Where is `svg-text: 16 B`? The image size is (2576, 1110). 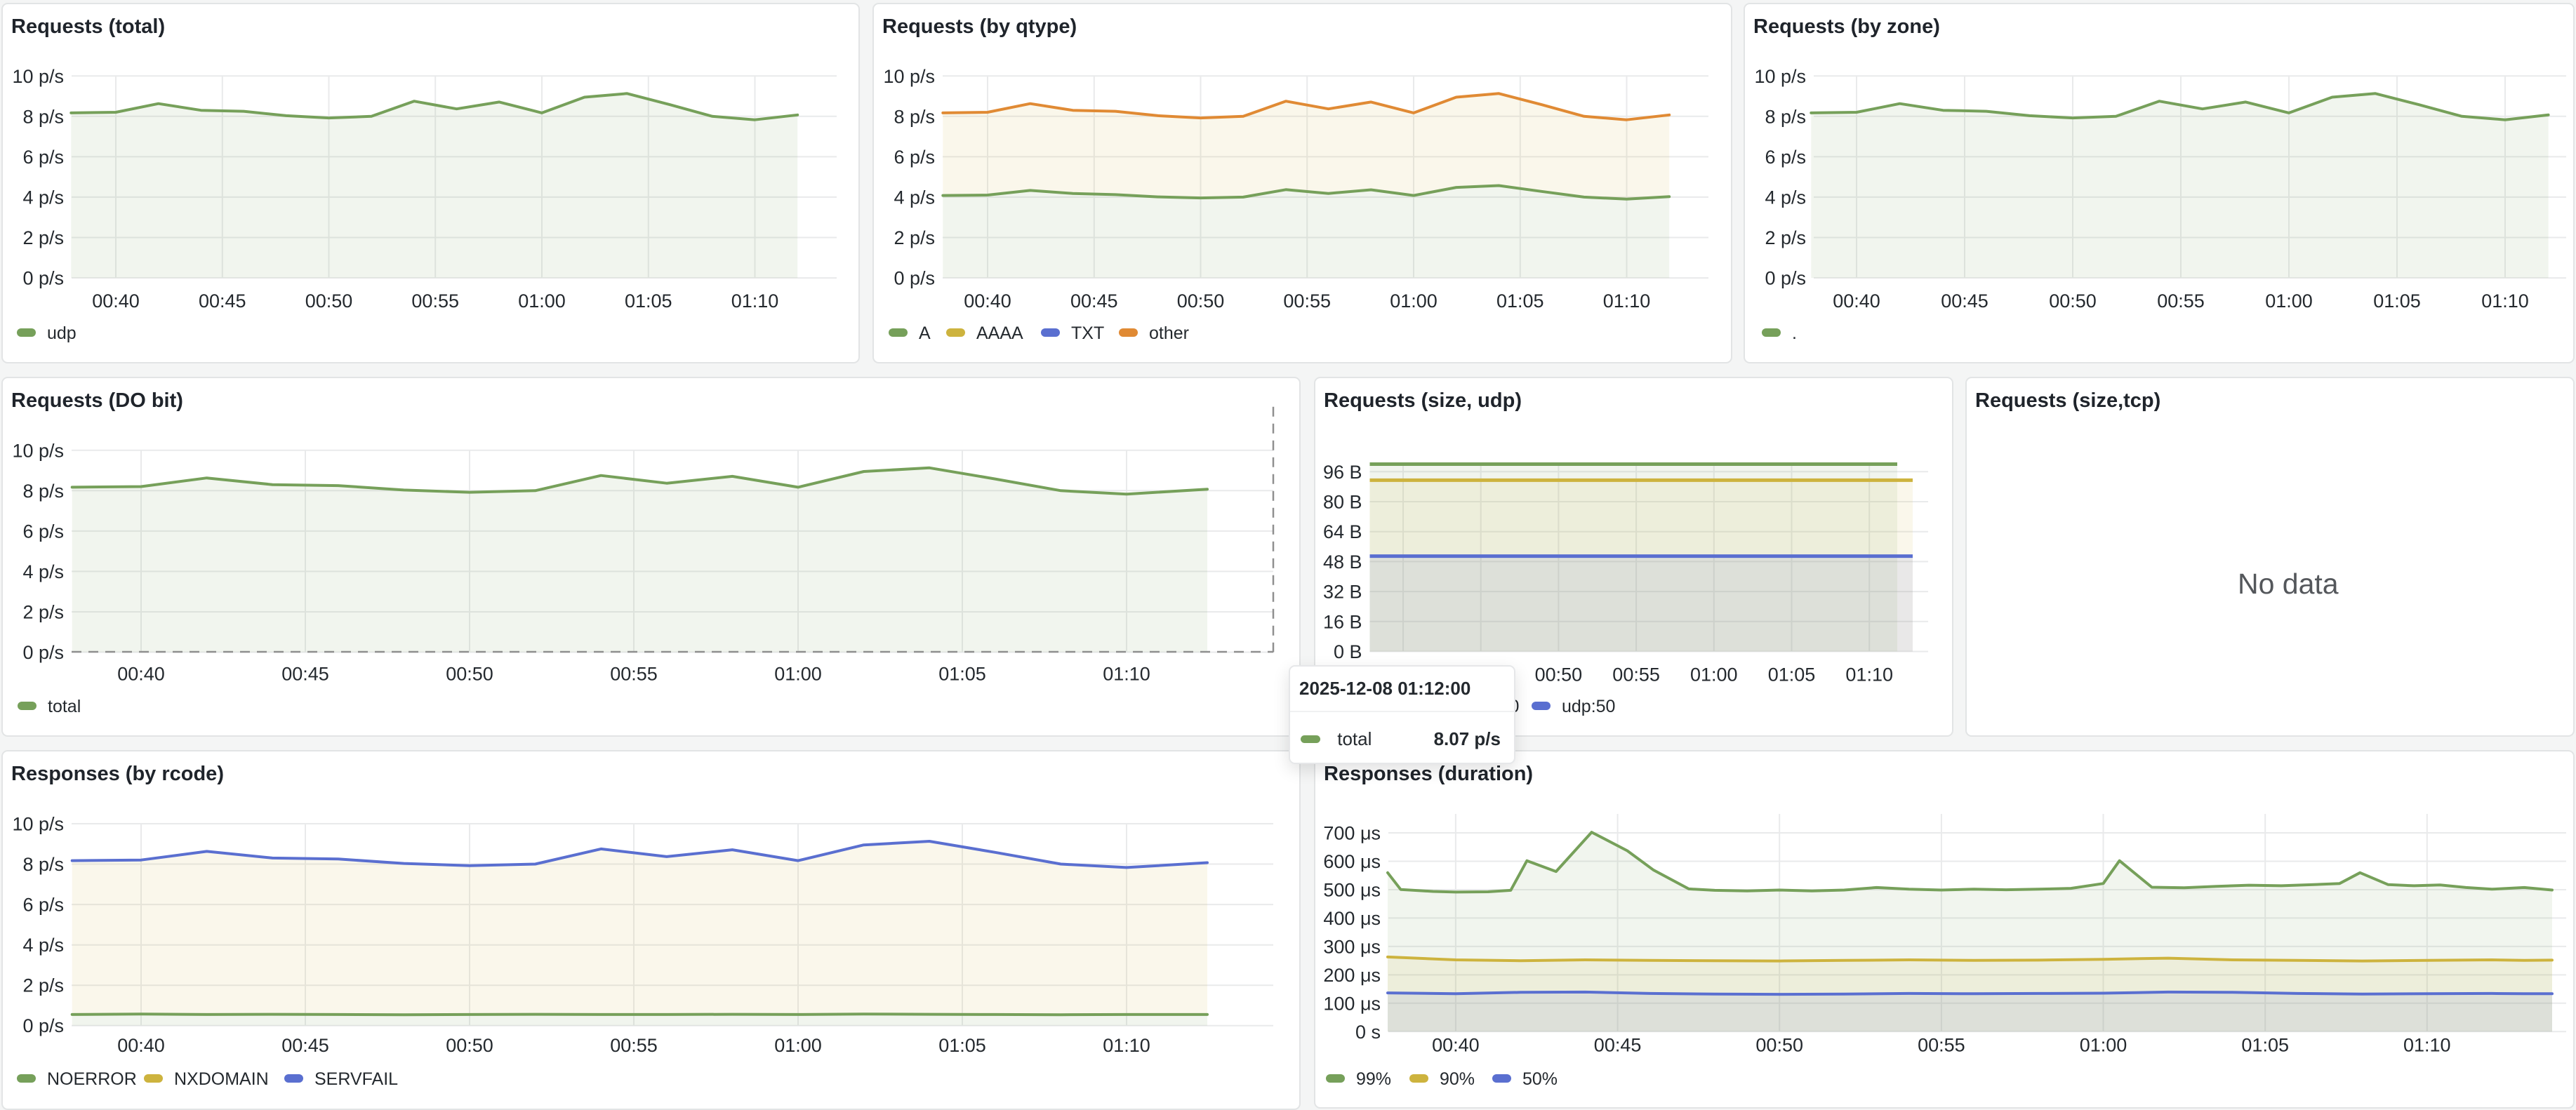
svg-text: 16 B is located at coordinates (1343, 621).